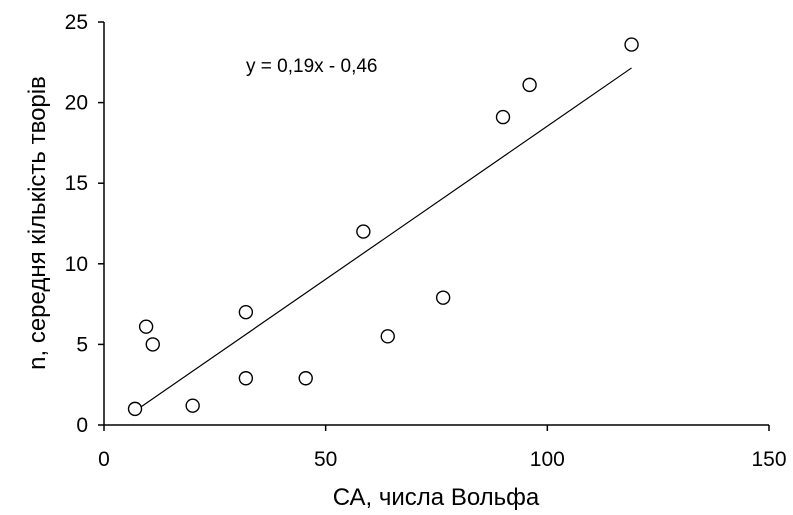 This screenshot has height=515, width=793. What do you see at coordinates (82, 344) in the screenshot?
I see `y-tick-label: 5` at bounding box center [82, 344].